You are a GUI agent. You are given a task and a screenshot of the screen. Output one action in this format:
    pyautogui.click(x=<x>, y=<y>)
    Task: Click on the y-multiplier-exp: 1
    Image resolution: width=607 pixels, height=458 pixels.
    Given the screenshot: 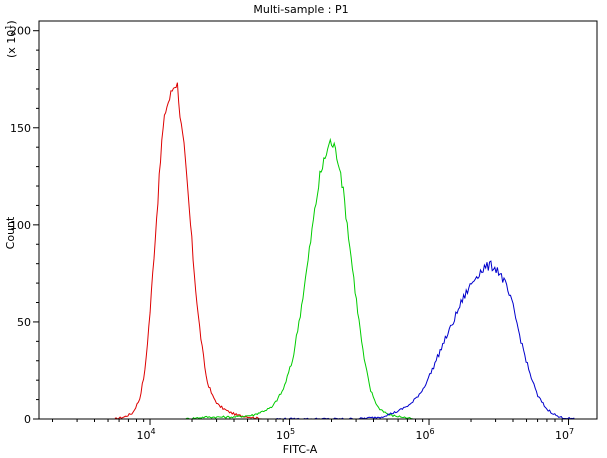 What is the action you would take?
    pyautogui.click(x=8, y=27)
    